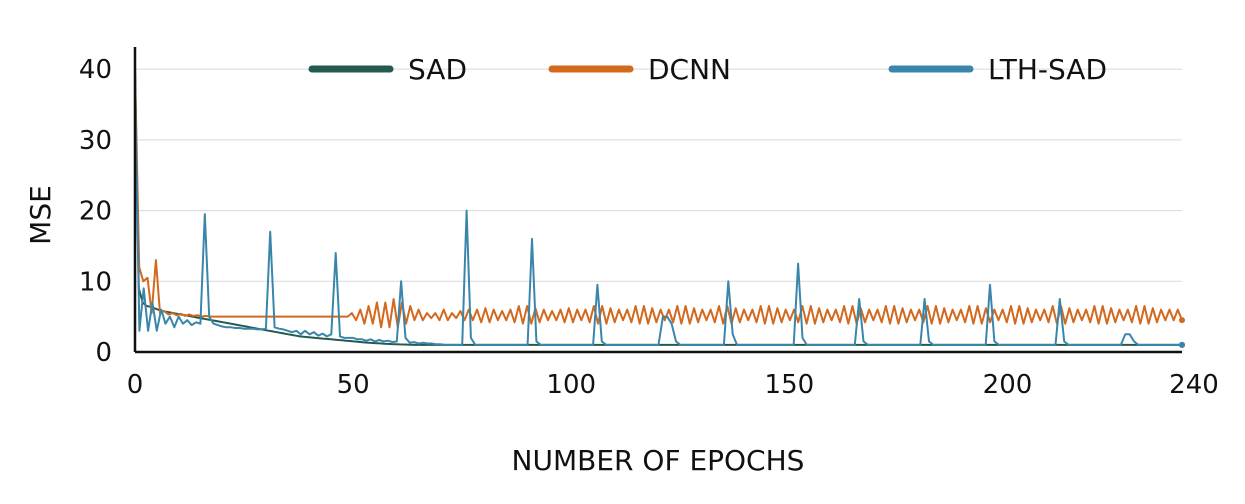 This screenshot has width=1245, height=504. I want to click on y-tick-label: 20, so click(95, 212).